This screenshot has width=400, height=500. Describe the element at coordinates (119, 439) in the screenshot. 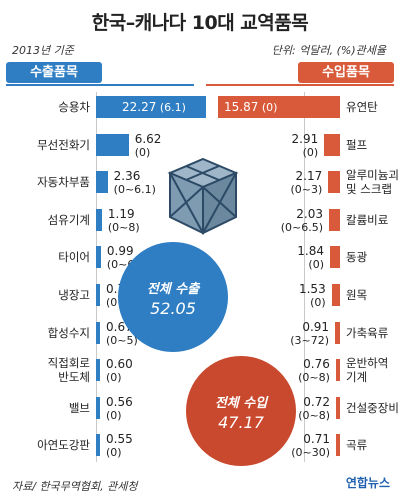

I see `export-value: 0.55` at that location.